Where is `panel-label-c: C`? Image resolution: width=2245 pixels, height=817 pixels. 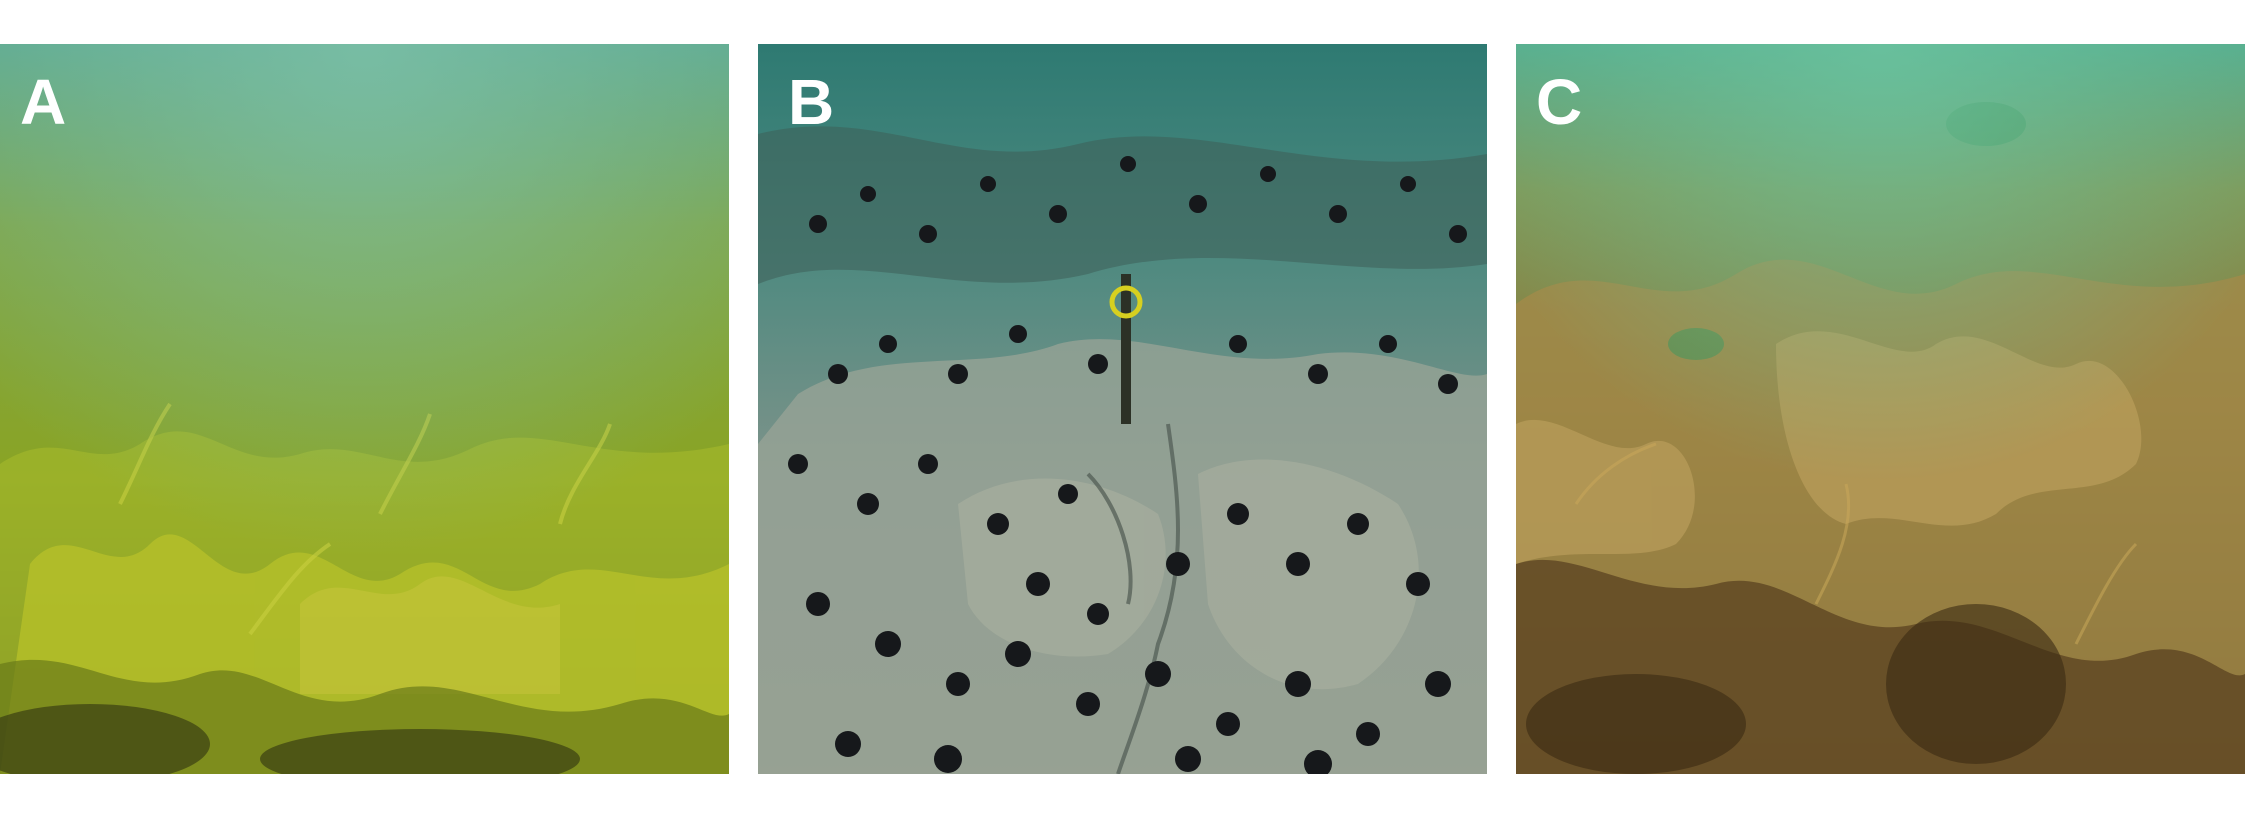 panel-label-c: C is located at coordinates (1559, 102).